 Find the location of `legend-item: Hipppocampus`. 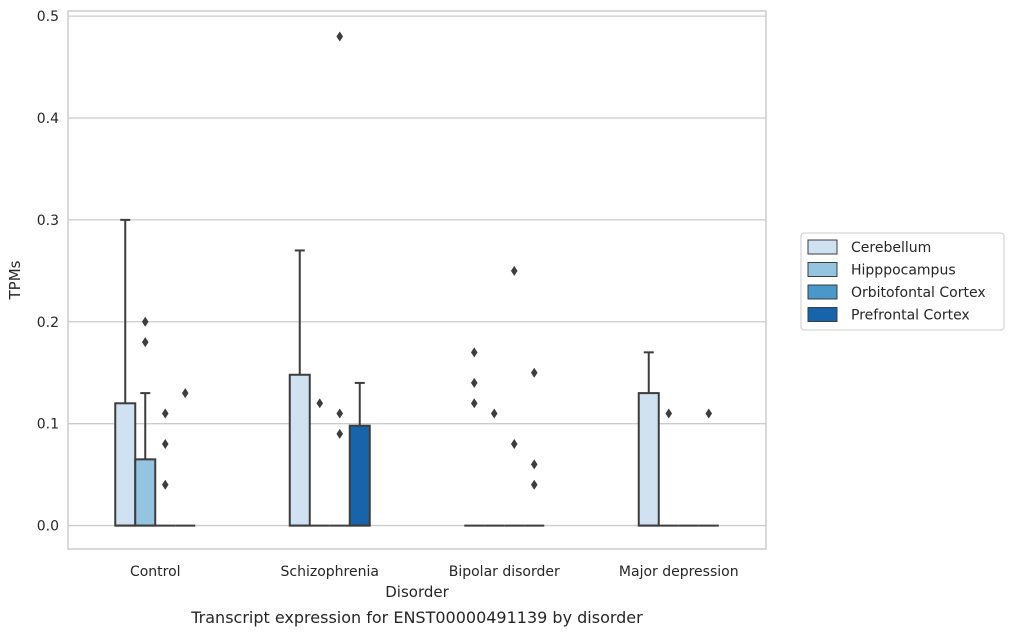

legend-item: Hipppocampus is located at coordinates (881, 270).